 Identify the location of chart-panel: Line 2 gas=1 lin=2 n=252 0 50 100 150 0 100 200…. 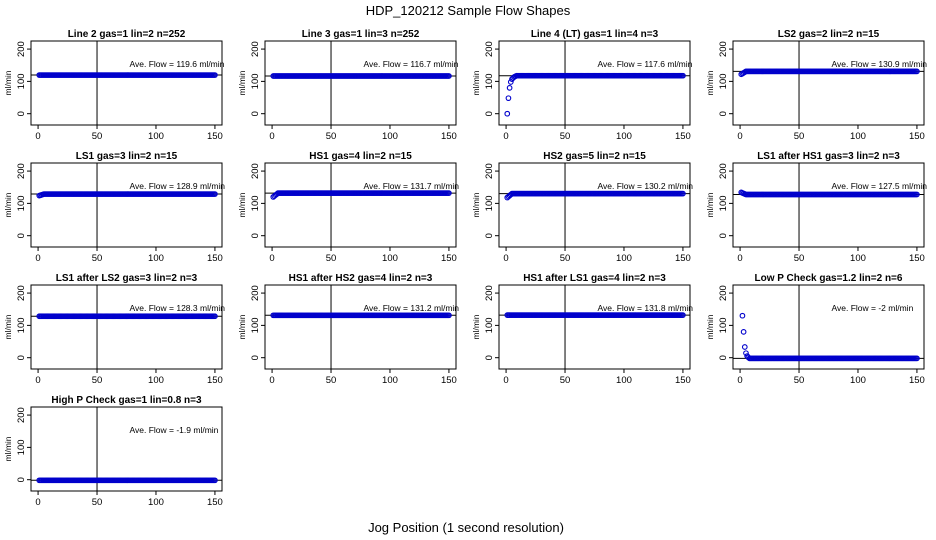
(114, 85).